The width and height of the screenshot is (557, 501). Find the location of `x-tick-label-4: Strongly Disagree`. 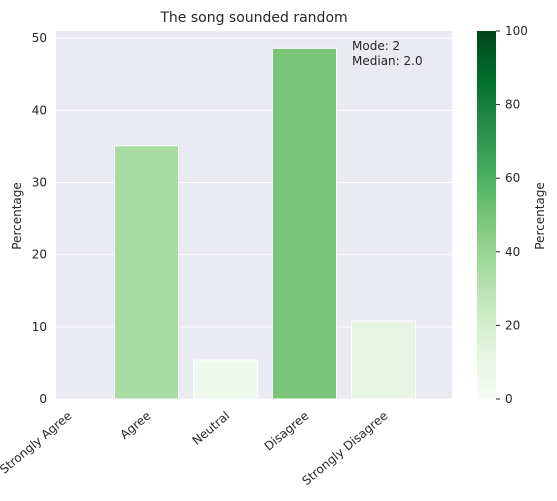

x-tick-label-4: Strongly Disagree is located at coordinates (344, 449).